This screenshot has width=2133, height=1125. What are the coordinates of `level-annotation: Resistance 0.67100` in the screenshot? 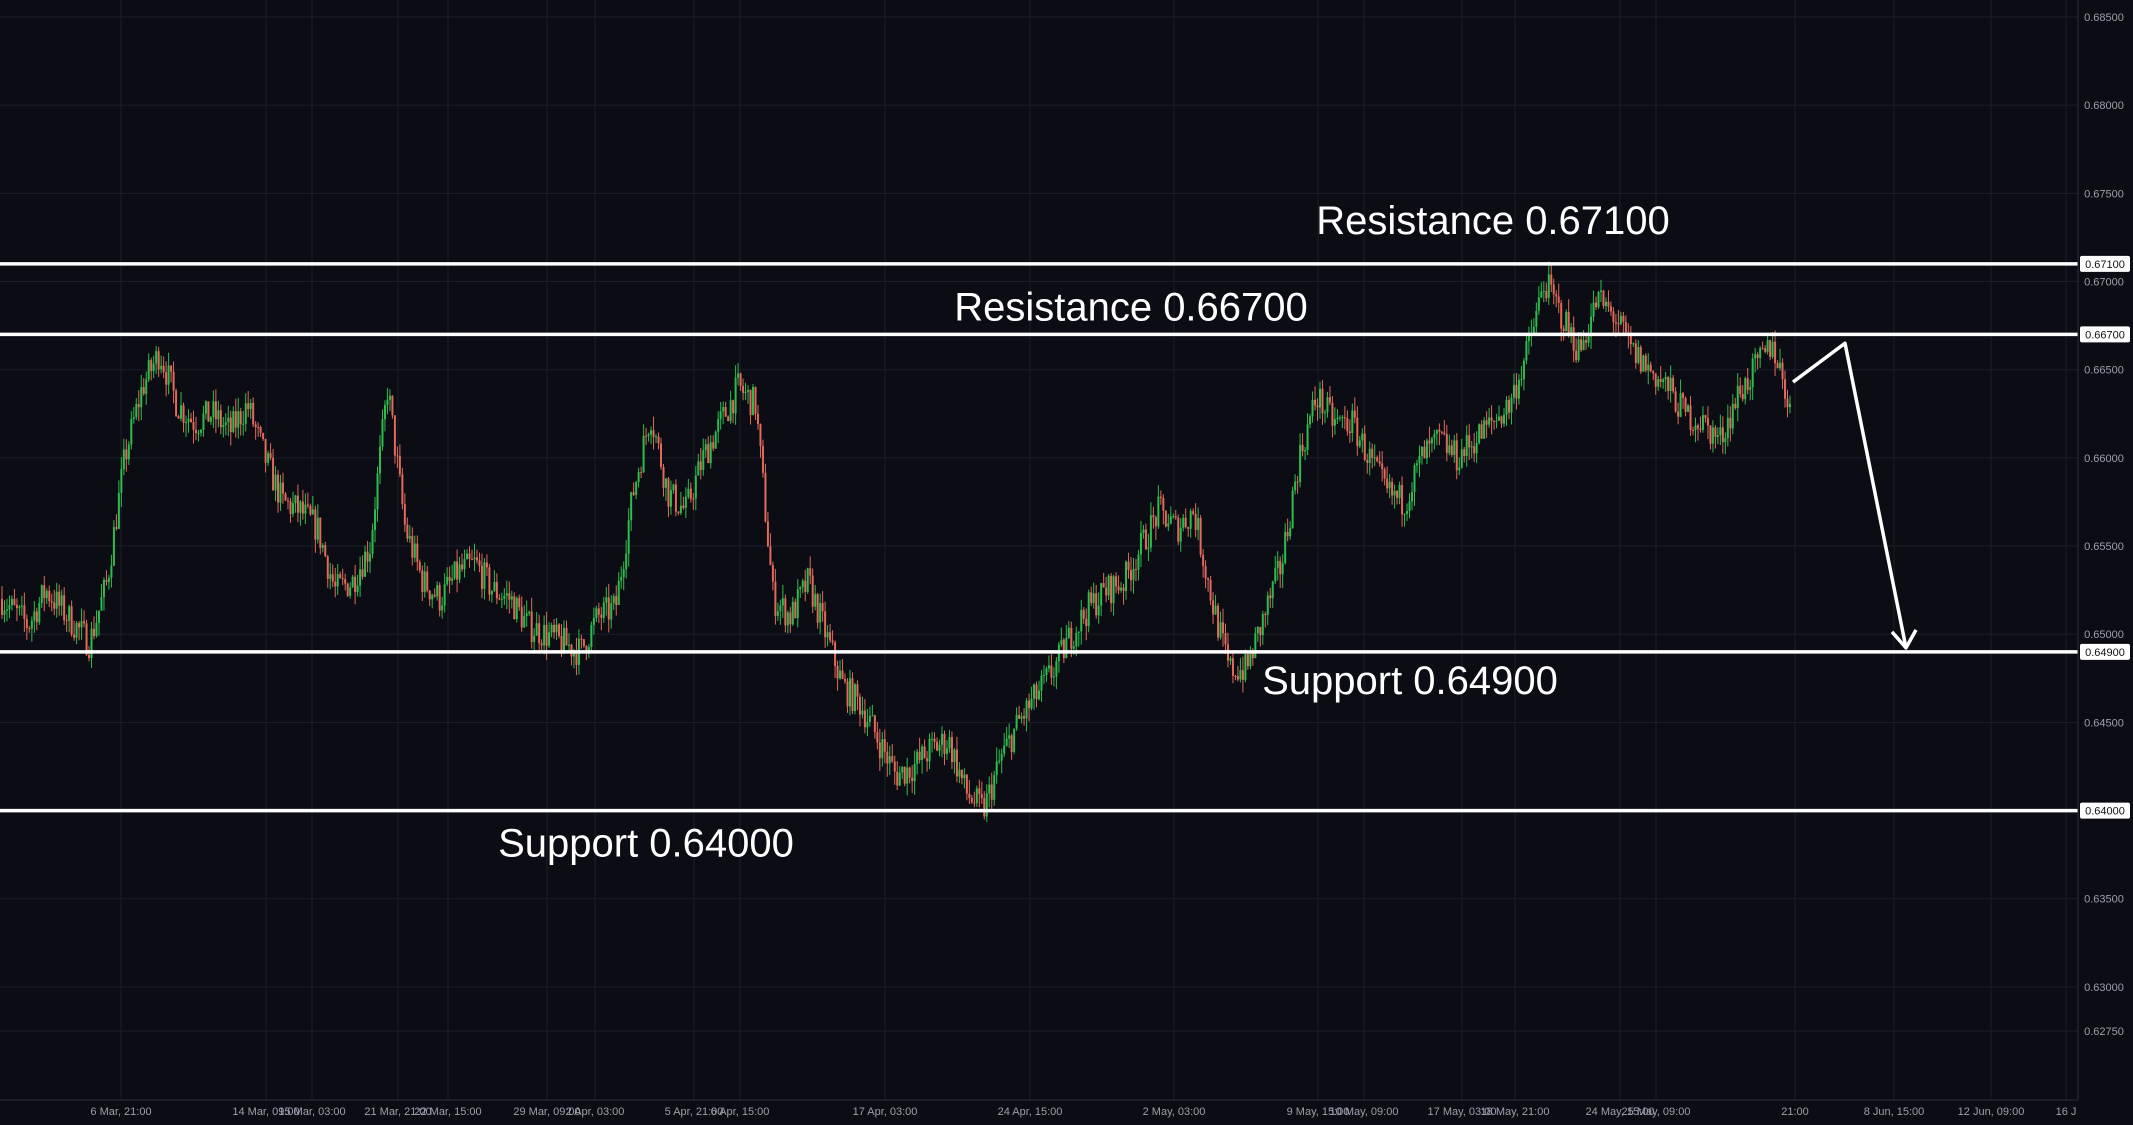 It's located at (1493, 221).